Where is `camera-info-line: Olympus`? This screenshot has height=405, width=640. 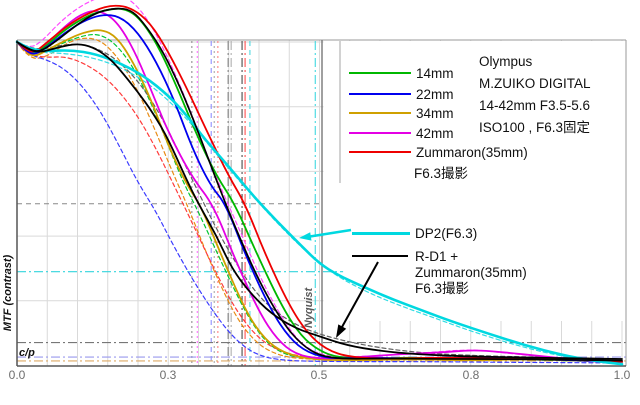
camera-info-line: Olympus is located at coordinates (506, 61).